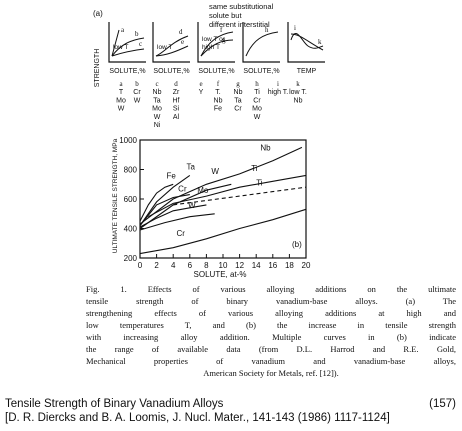 The image size is (462, 431). What do you see at coordinates (298, 84) in the screenshot?
I see `column-head: k` at bounding box center [298, 84].